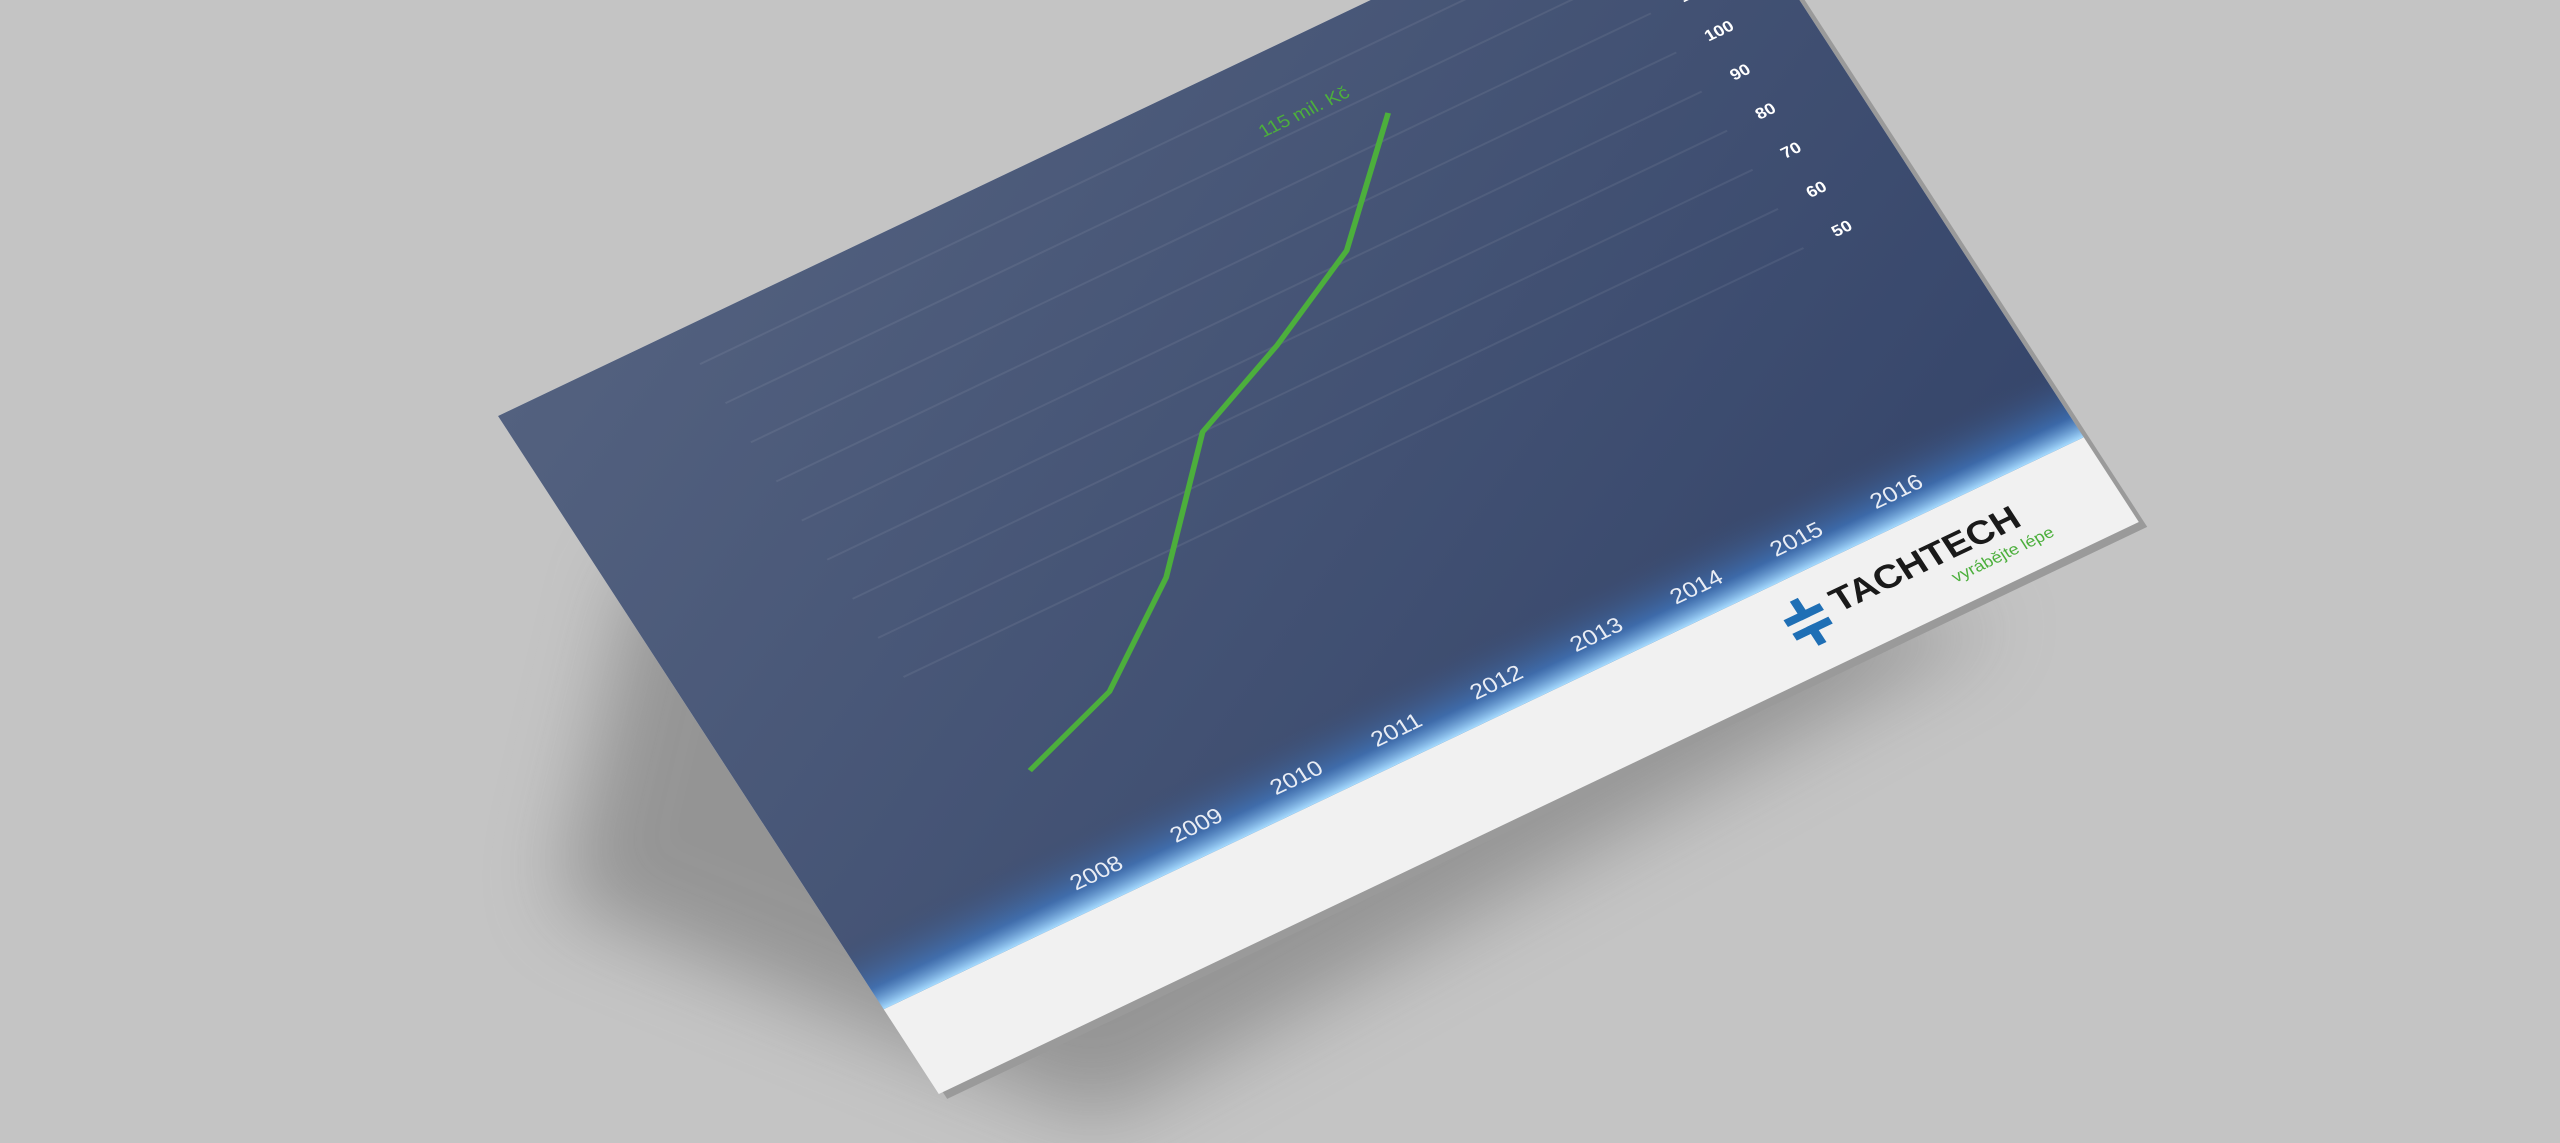  I want to click on line, so click(1209, 442).